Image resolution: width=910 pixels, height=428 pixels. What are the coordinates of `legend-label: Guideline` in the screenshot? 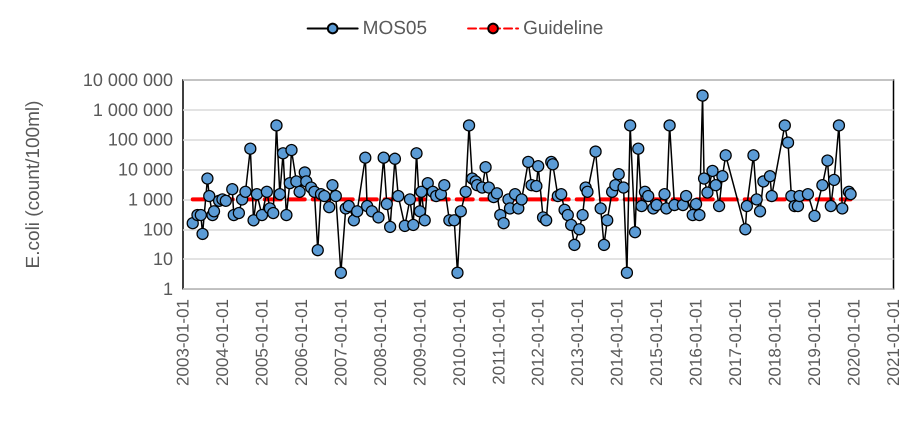 It's located at (563, 28).